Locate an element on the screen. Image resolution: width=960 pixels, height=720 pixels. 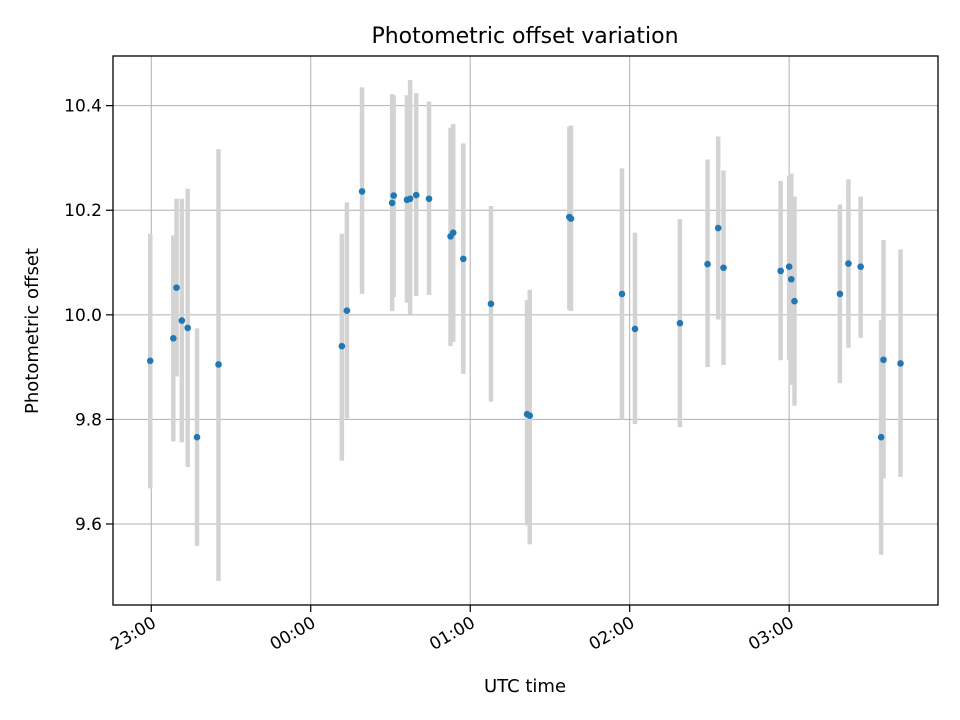
chart-title: Photometric offset variation is located at coordinates (524, 36).